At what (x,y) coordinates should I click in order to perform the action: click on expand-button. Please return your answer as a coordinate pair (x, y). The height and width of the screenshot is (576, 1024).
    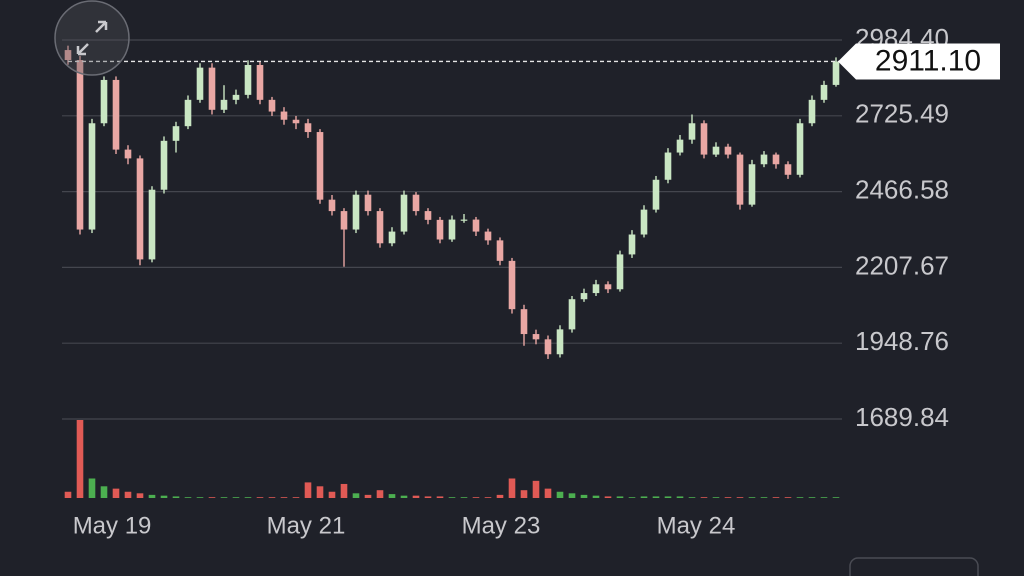
    Looking at the image, I should click on (92, 38).